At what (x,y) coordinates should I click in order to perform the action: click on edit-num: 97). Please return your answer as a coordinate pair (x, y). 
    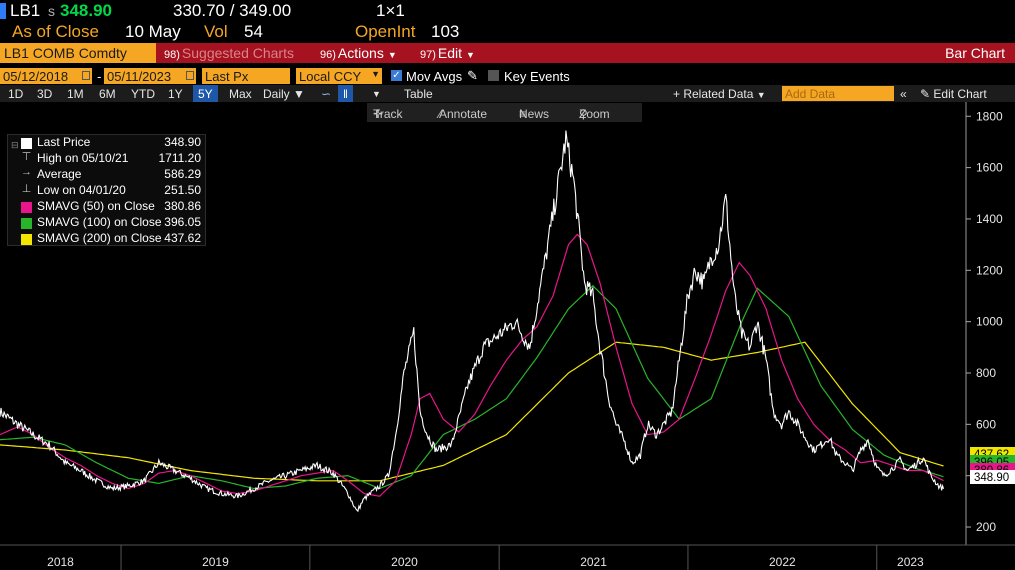
    Looking at the image, I should click on (428, 55).